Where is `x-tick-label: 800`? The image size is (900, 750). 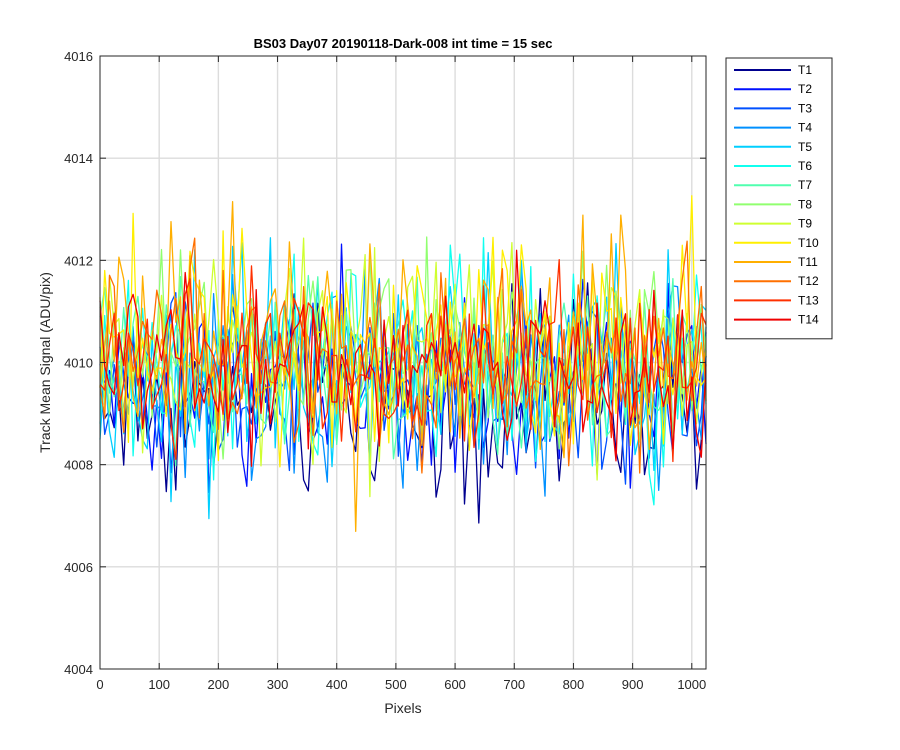 x-tick-label: 800 is located at coordinates (574, 684).